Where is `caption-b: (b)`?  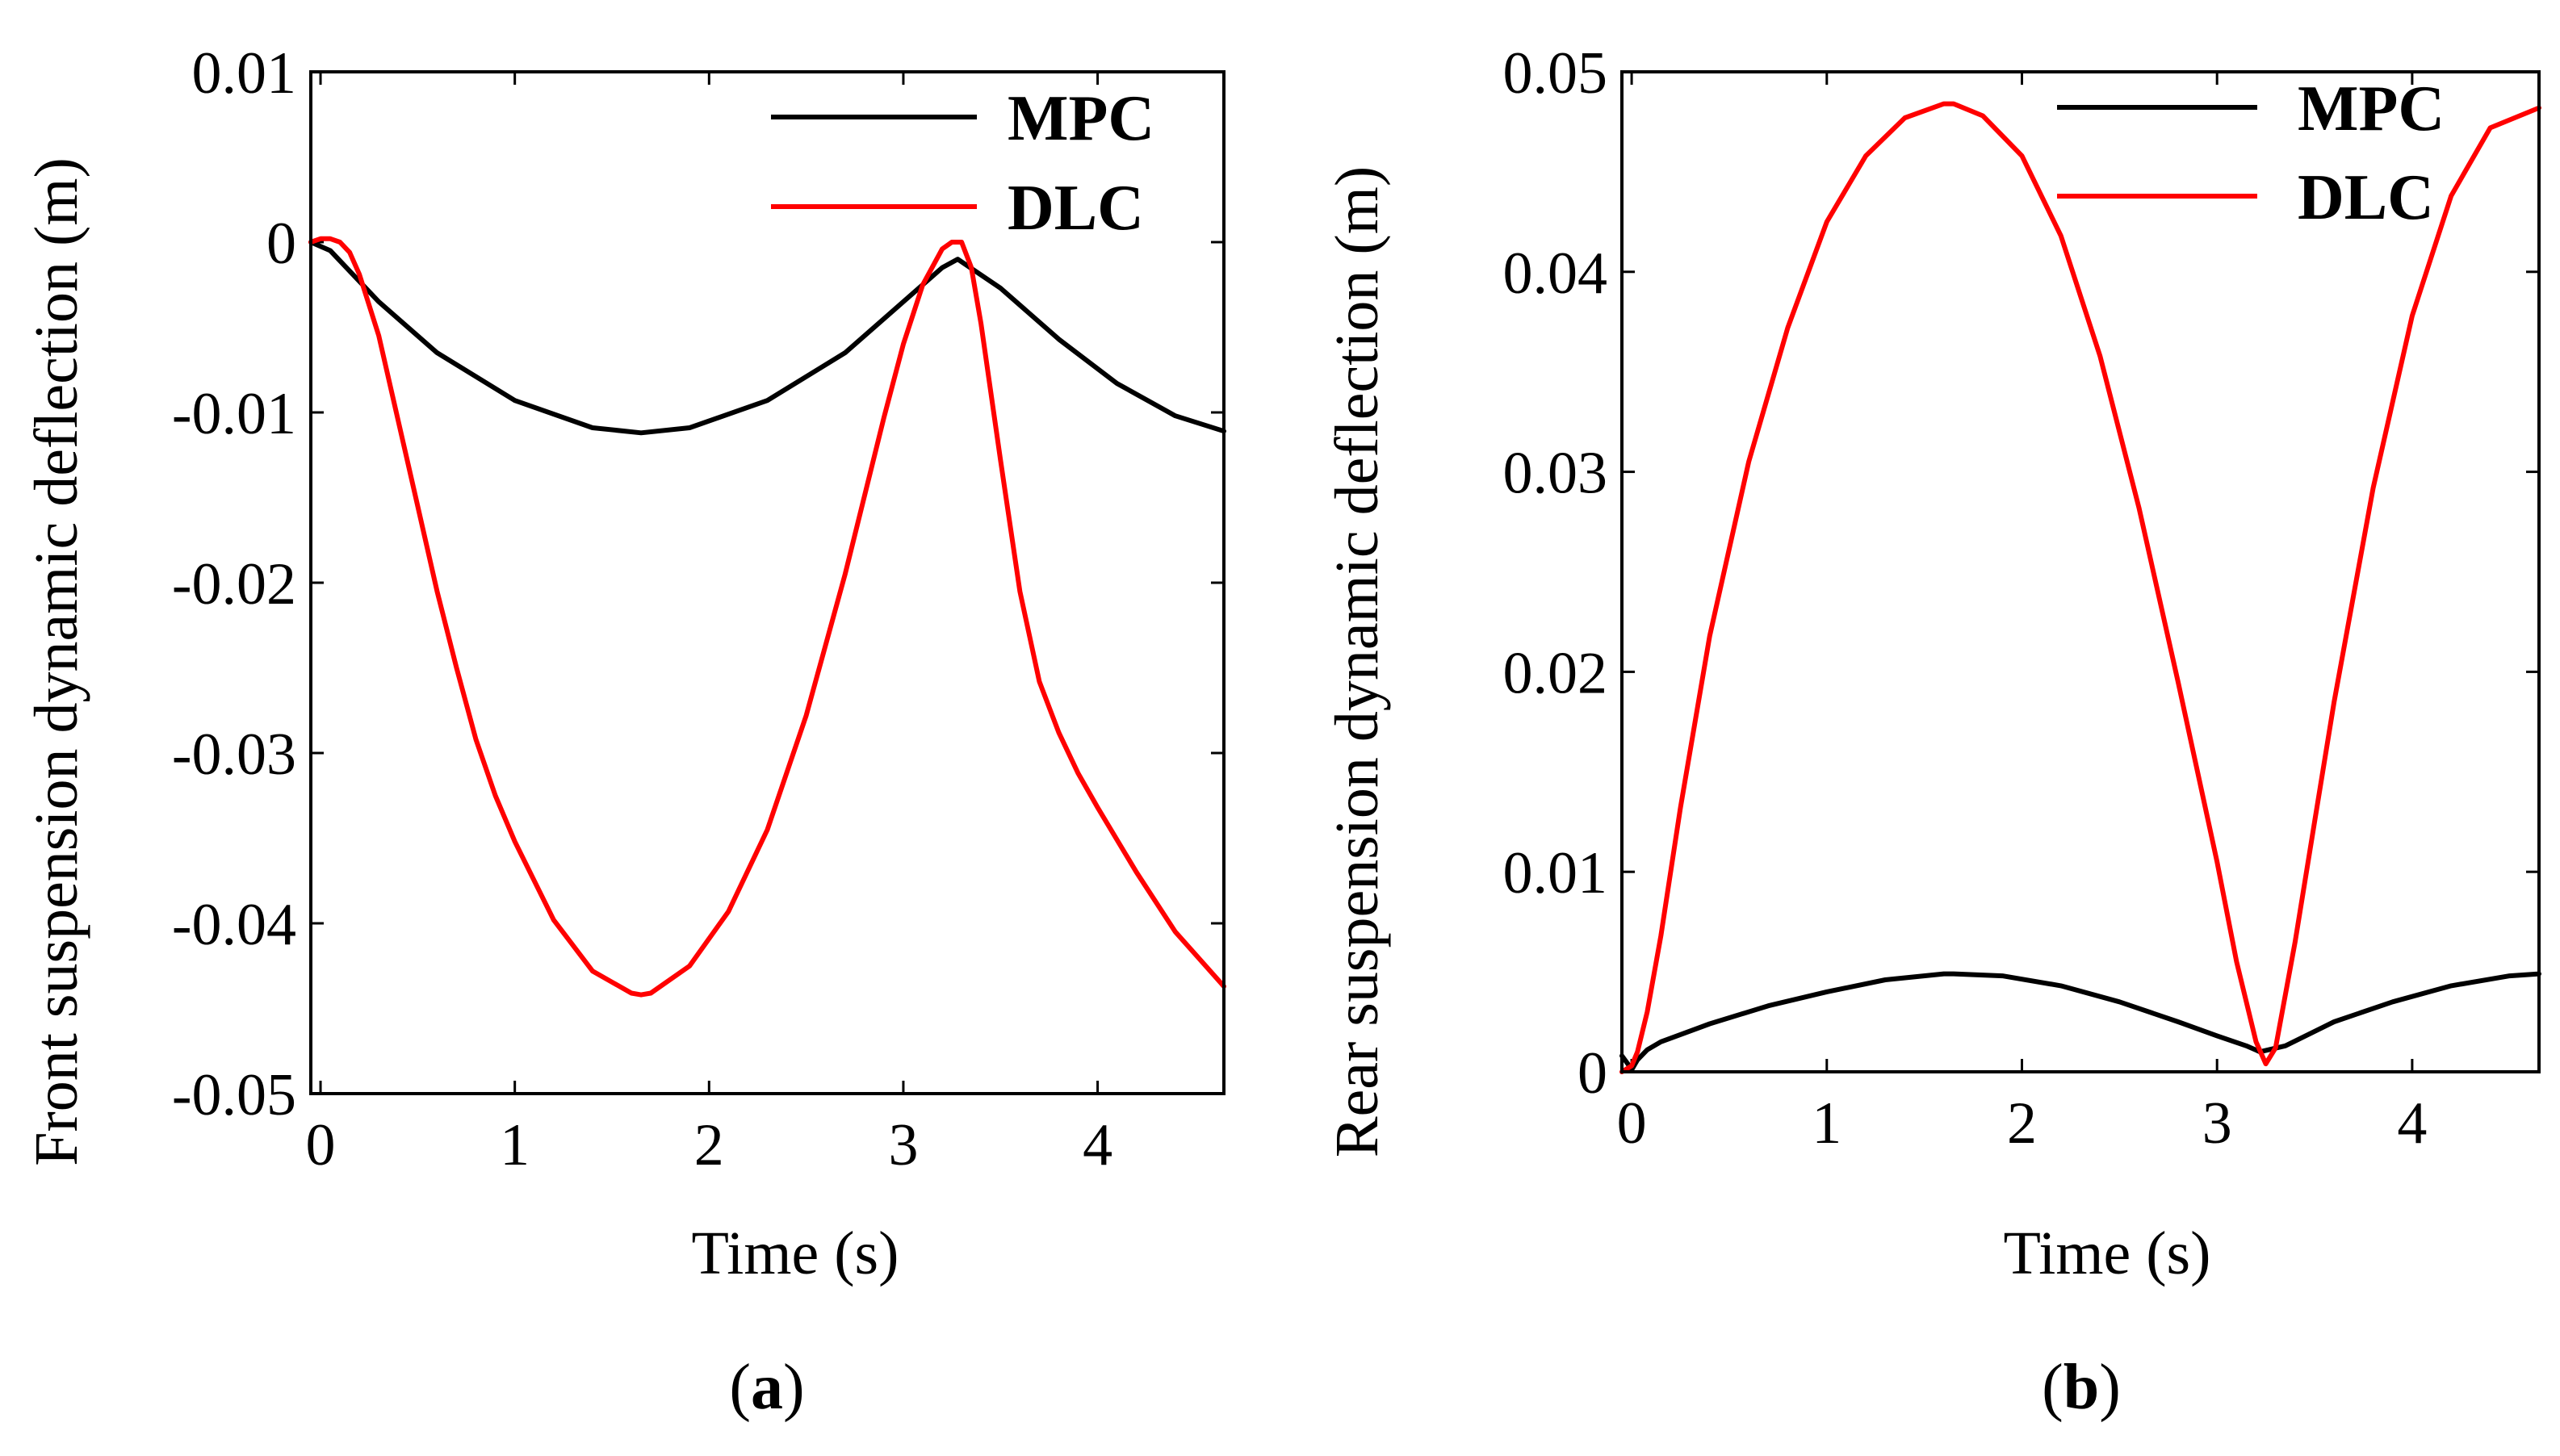
caption-b: (b) is located at coordinates (2081, 1387).